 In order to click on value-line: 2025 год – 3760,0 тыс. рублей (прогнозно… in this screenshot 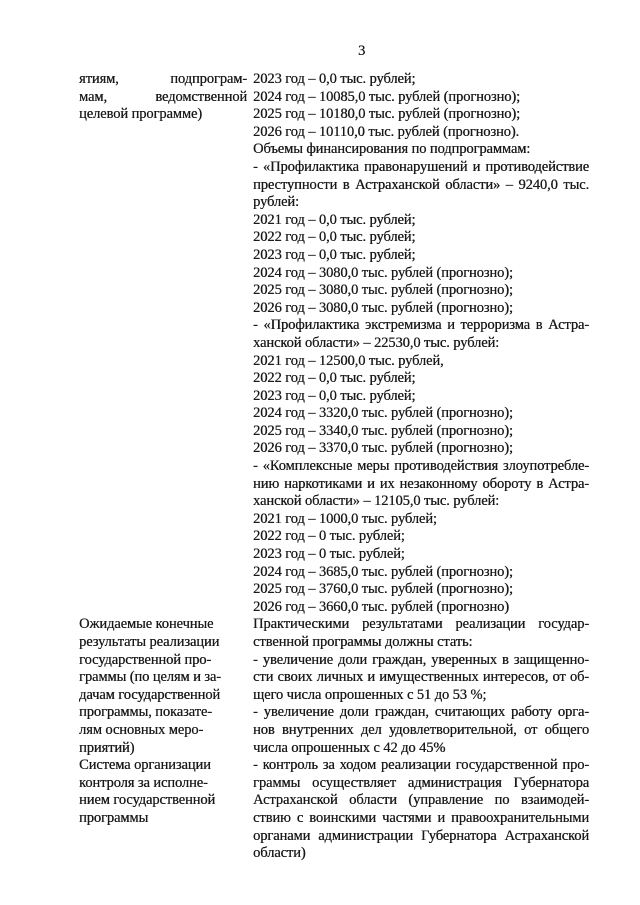, I will do `click(383, 589)`.